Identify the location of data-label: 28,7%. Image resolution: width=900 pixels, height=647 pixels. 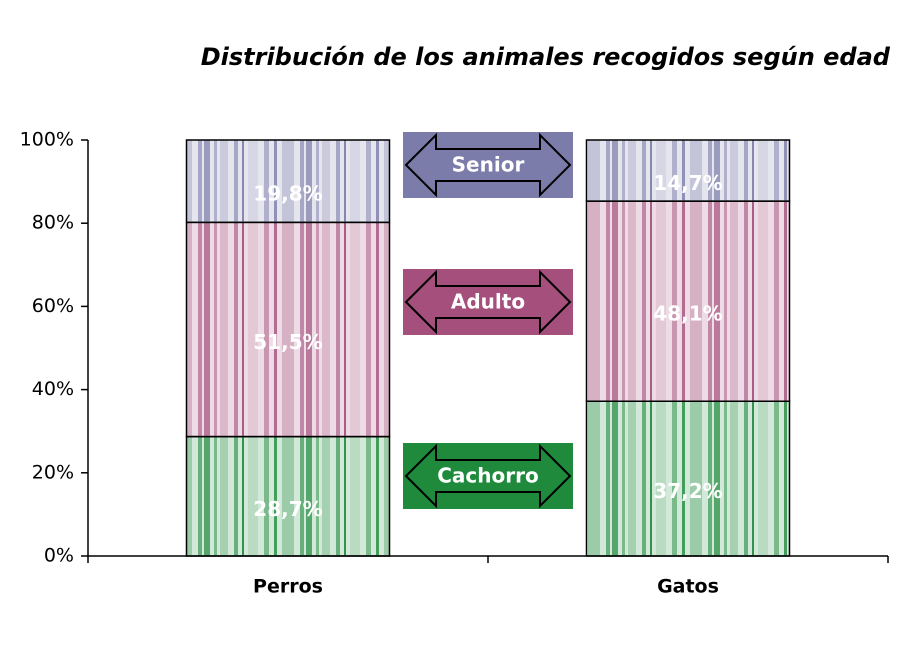
(287, 509).